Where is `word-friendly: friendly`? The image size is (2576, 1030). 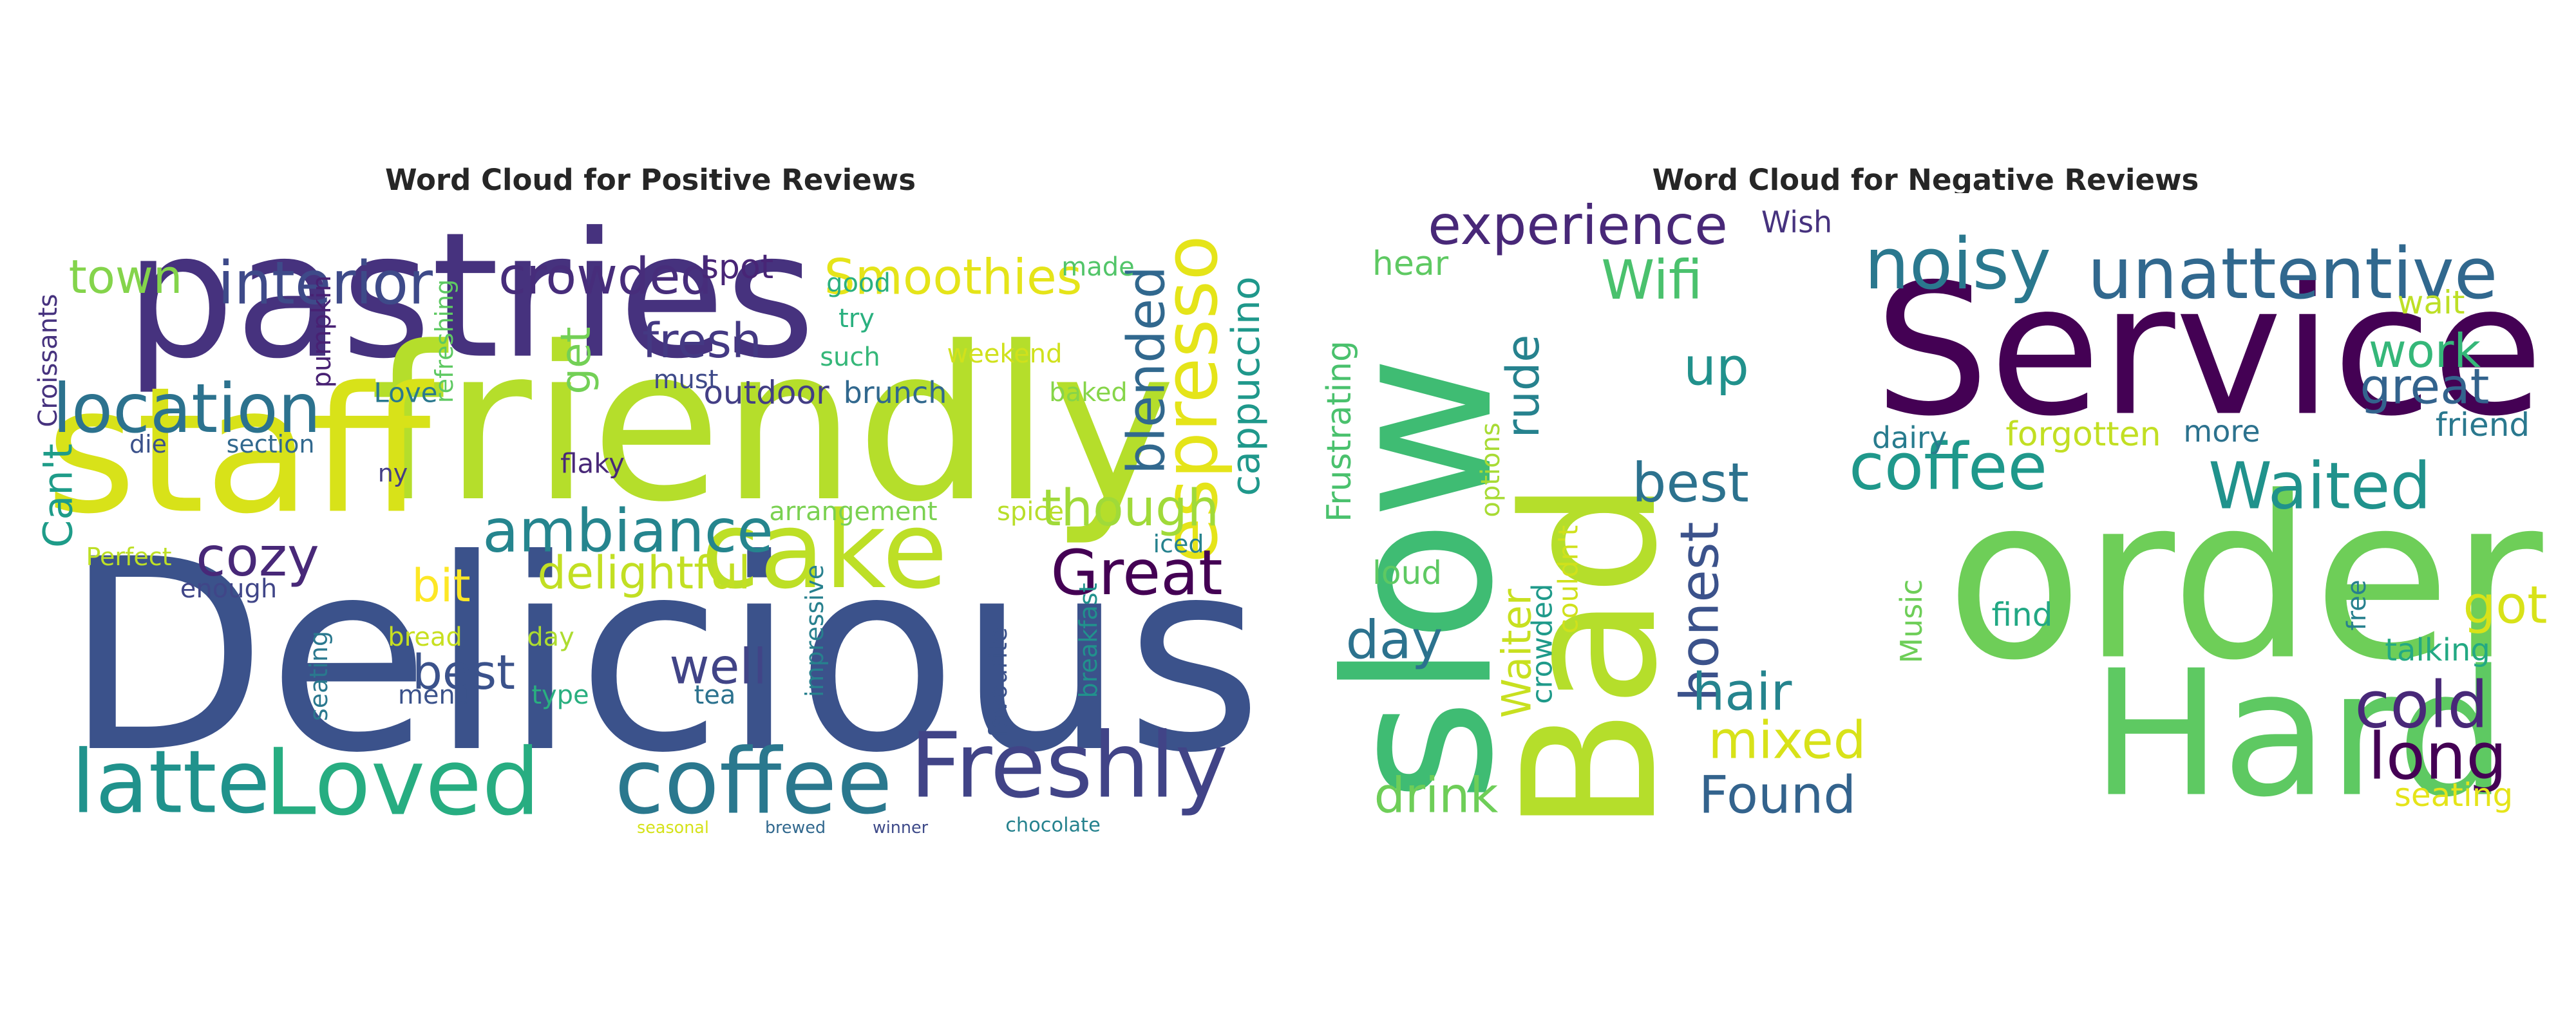 word-friendly: friendly is located at coordinates (773, 424).